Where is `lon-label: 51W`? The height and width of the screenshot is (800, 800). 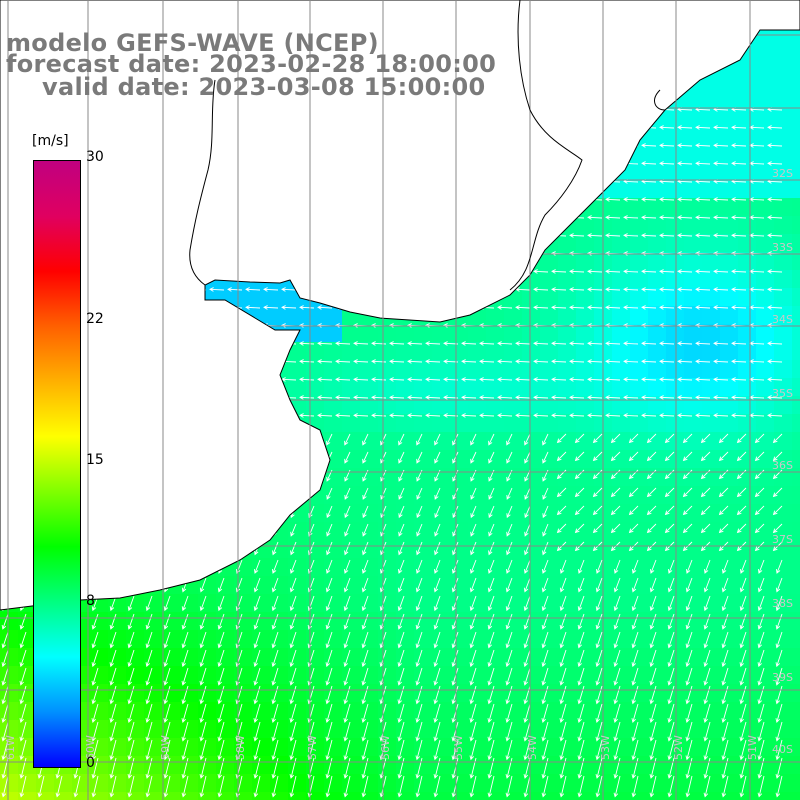
lon-label: 51W is located at coordinates (752, 747).